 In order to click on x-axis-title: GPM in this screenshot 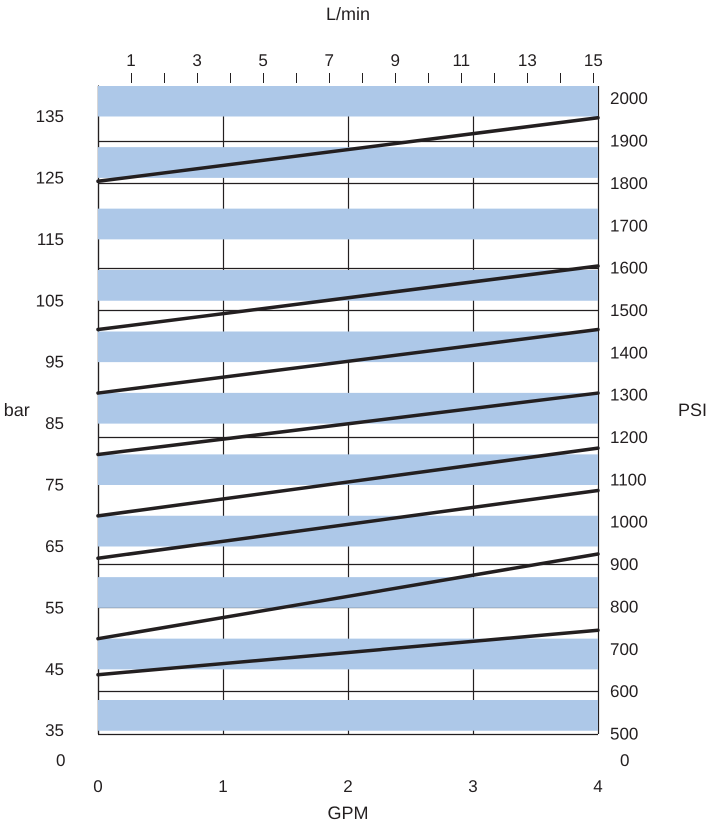, I will do `click(348, 813)`.